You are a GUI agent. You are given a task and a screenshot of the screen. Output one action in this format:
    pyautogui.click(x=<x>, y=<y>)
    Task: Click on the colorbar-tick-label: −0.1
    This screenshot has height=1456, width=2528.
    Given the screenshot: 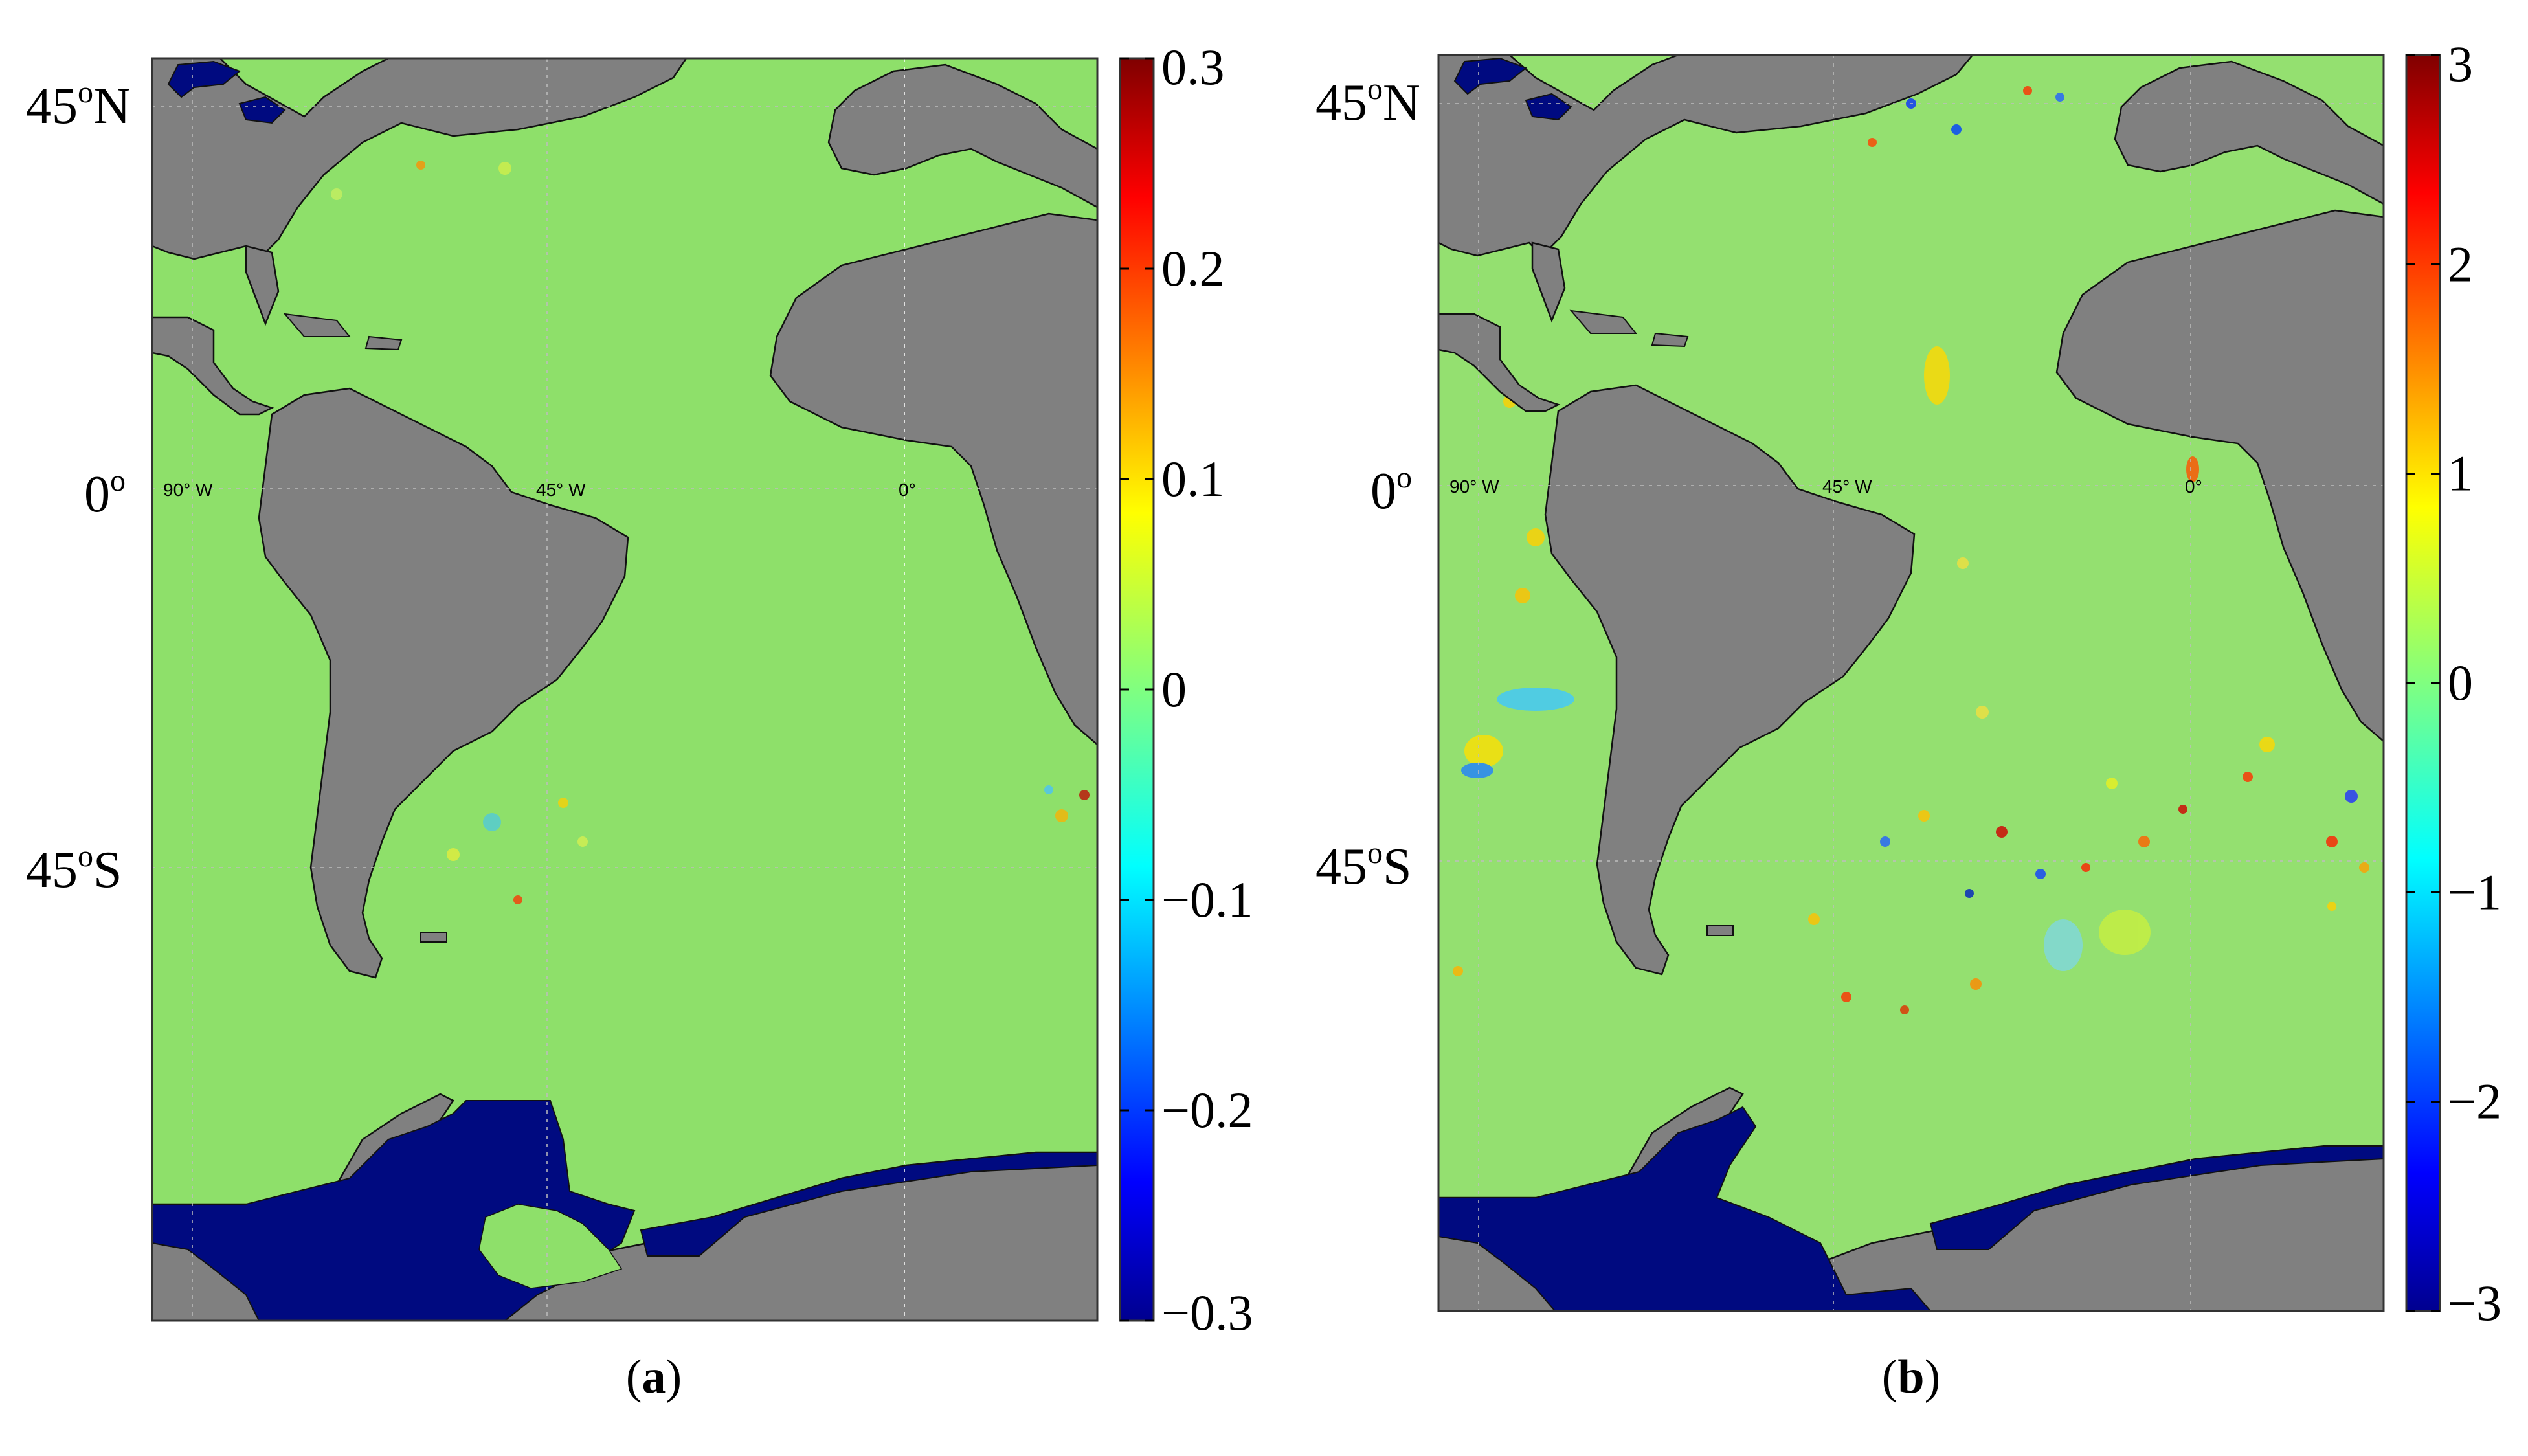 What is the action you would take?
    pyautogui.click(x=1207, y=899)
    